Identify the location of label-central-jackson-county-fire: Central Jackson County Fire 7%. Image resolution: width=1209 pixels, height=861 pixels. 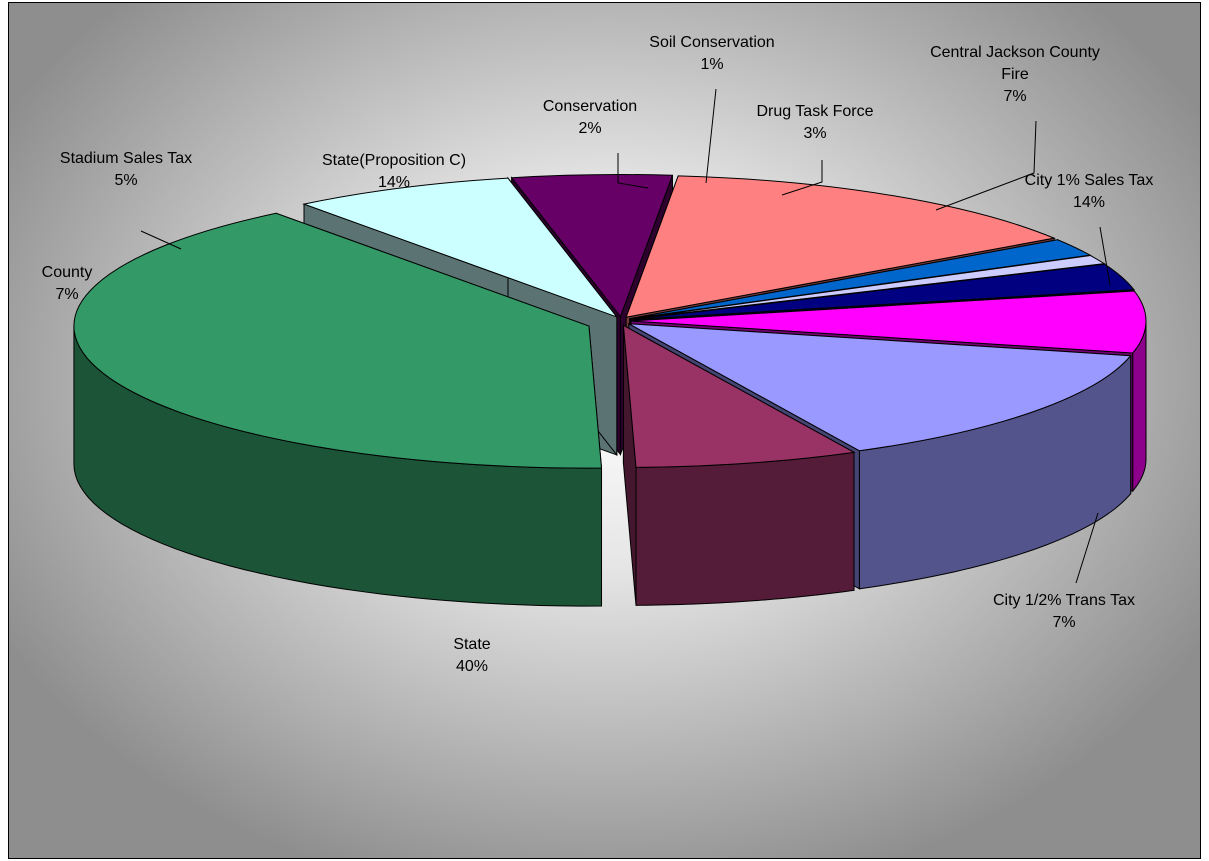
(1015, 74).